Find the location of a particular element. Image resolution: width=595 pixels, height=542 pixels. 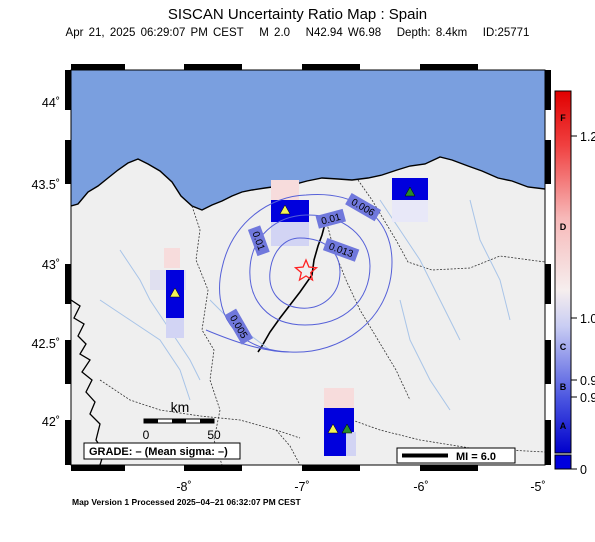

contour-label: 0.01 is located at coordinates (331, 220).